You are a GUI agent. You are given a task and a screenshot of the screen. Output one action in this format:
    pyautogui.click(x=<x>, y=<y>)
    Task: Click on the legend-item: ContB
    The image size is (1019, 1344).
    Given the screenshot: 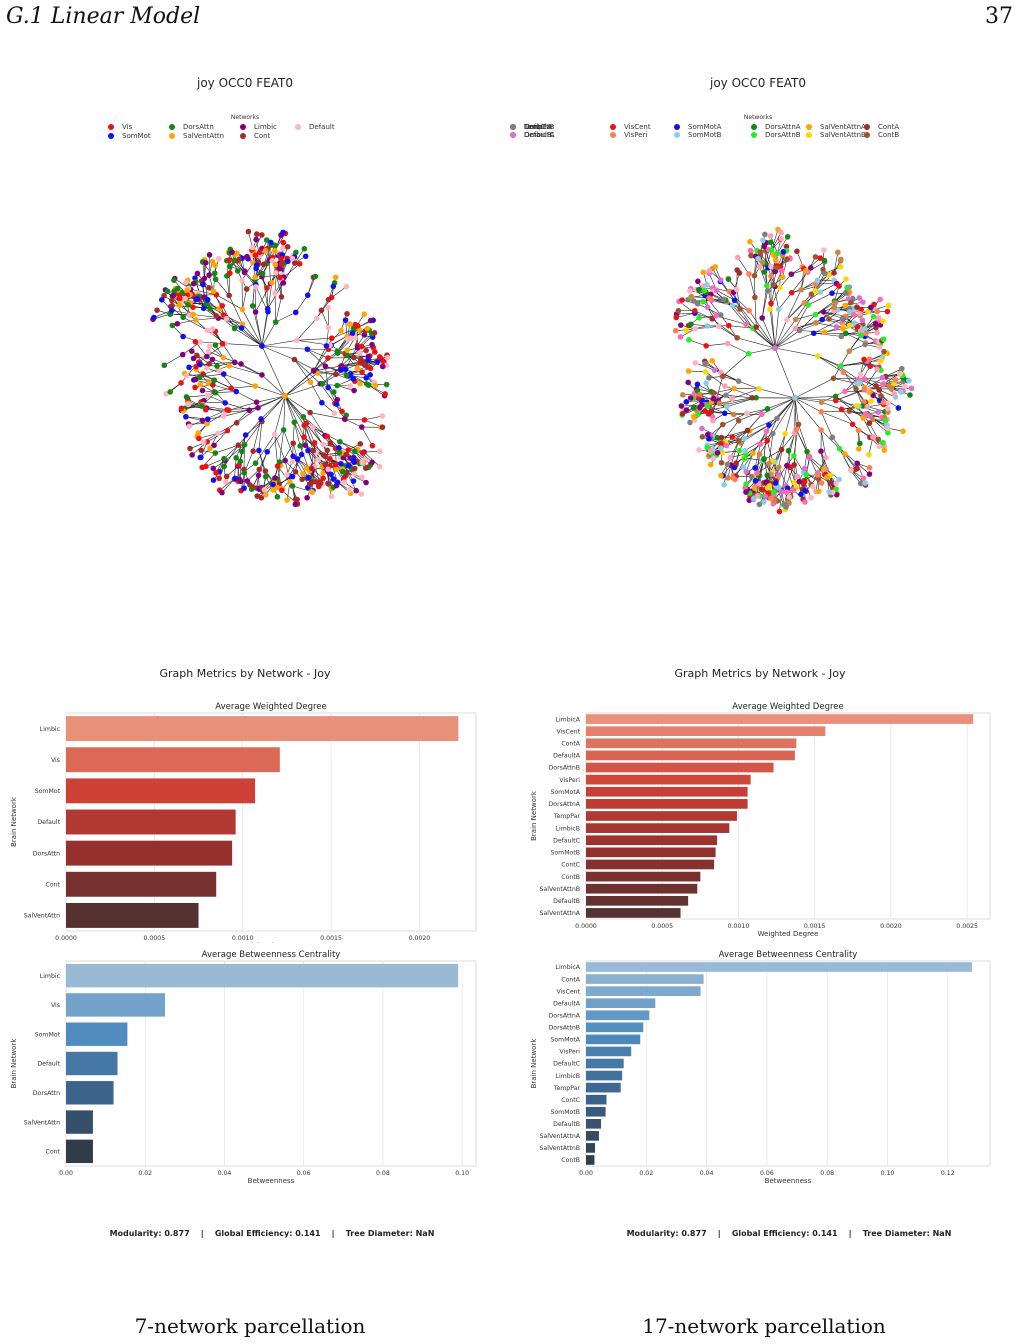 What is the action you would take?
    pyautogui.click(x=881, y=135)
    